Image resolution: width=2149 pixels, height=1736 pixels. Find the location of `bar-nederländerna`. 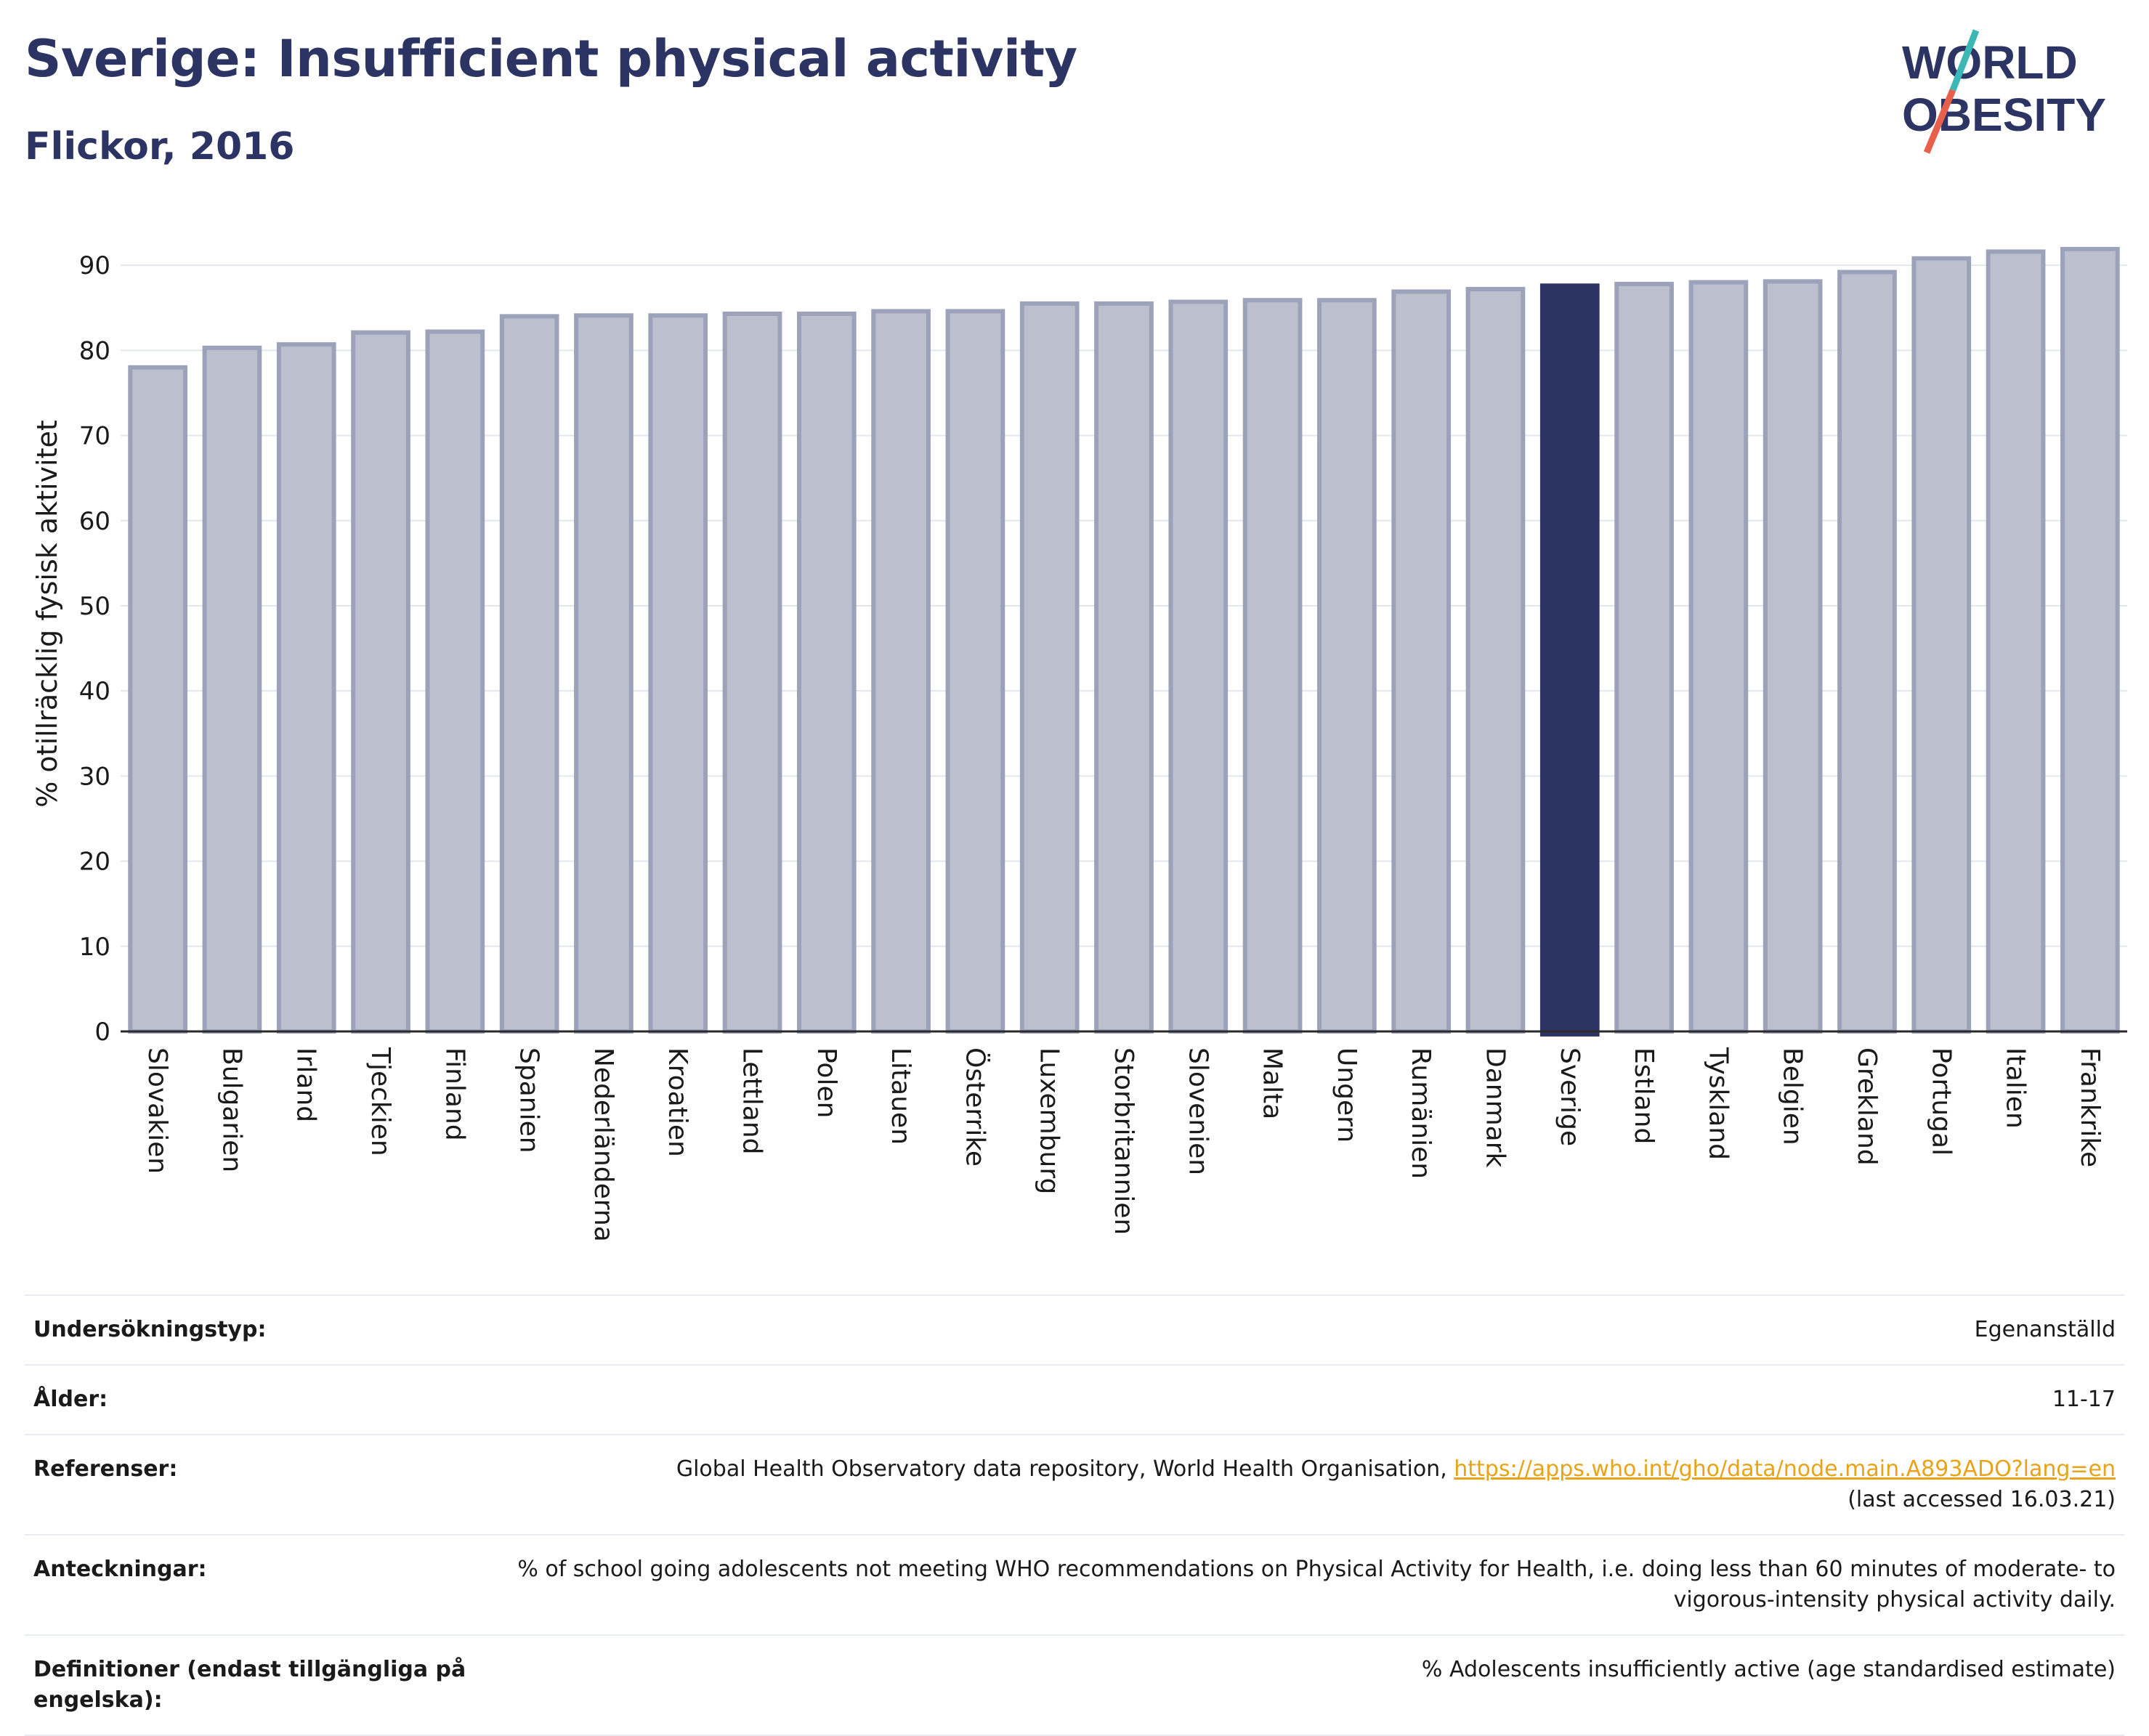

bar-nederländerna is located at coordinates (604, 673).